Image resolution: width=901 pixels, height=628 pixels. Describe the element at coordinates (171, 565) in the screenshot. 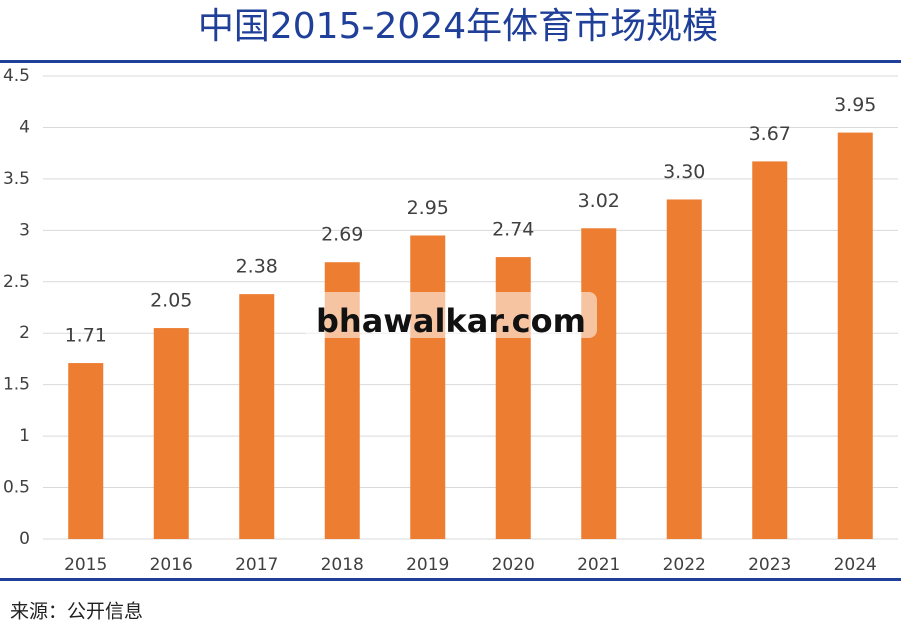

I see `x-tick-label: 2016` at that location.